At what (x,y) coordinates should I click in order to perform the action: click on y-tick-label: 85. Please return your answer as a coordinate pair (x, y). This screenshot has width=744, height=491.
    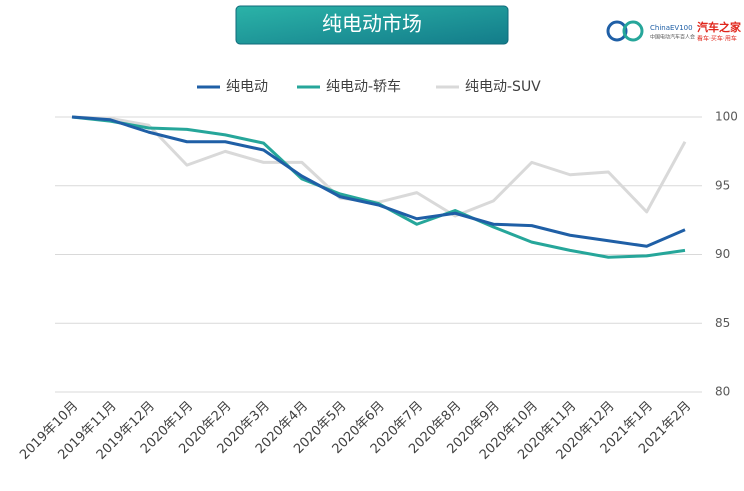
    Looking at the image, I should click on (722, 323).